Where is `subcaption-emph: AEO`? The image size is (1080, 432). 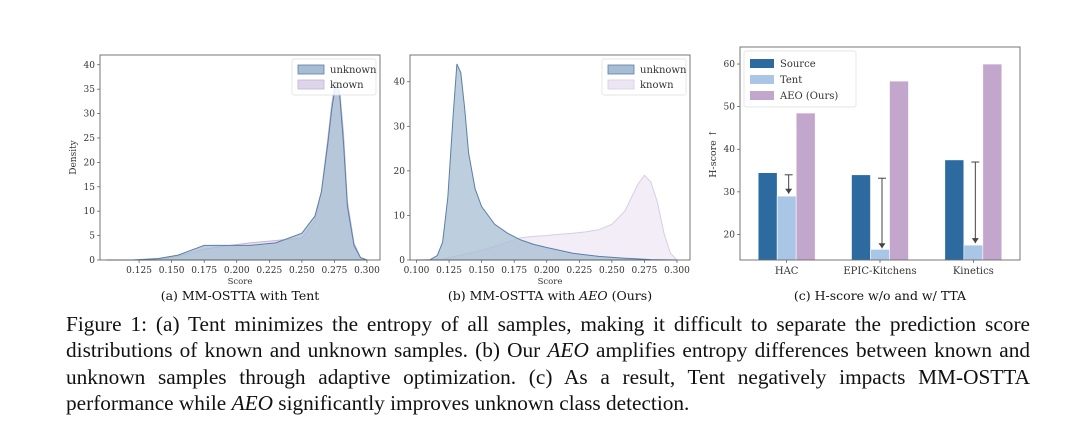 subcaption-emph: AEO is located at coordinates (593, 295).